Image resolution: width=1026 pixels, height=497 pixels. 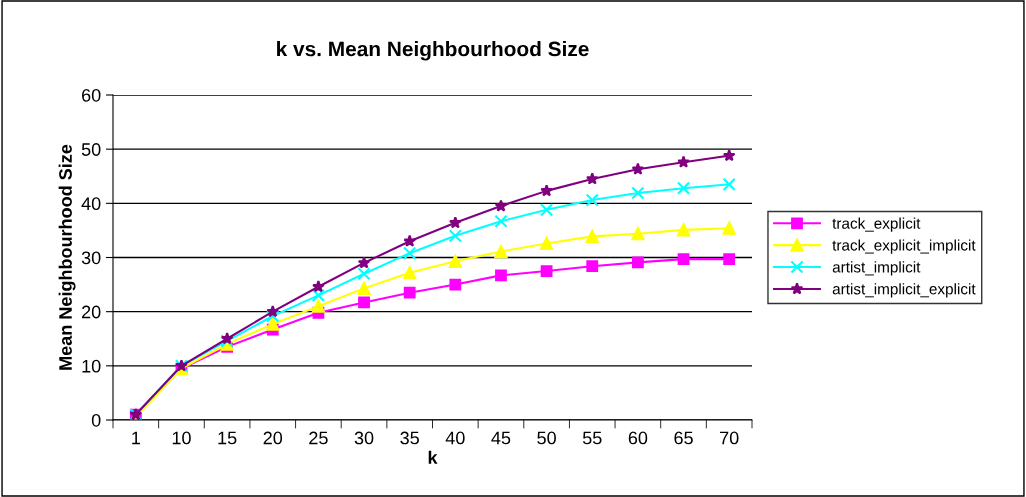 I want to click on y-tick-label: 20, so click(x=91, y=312).